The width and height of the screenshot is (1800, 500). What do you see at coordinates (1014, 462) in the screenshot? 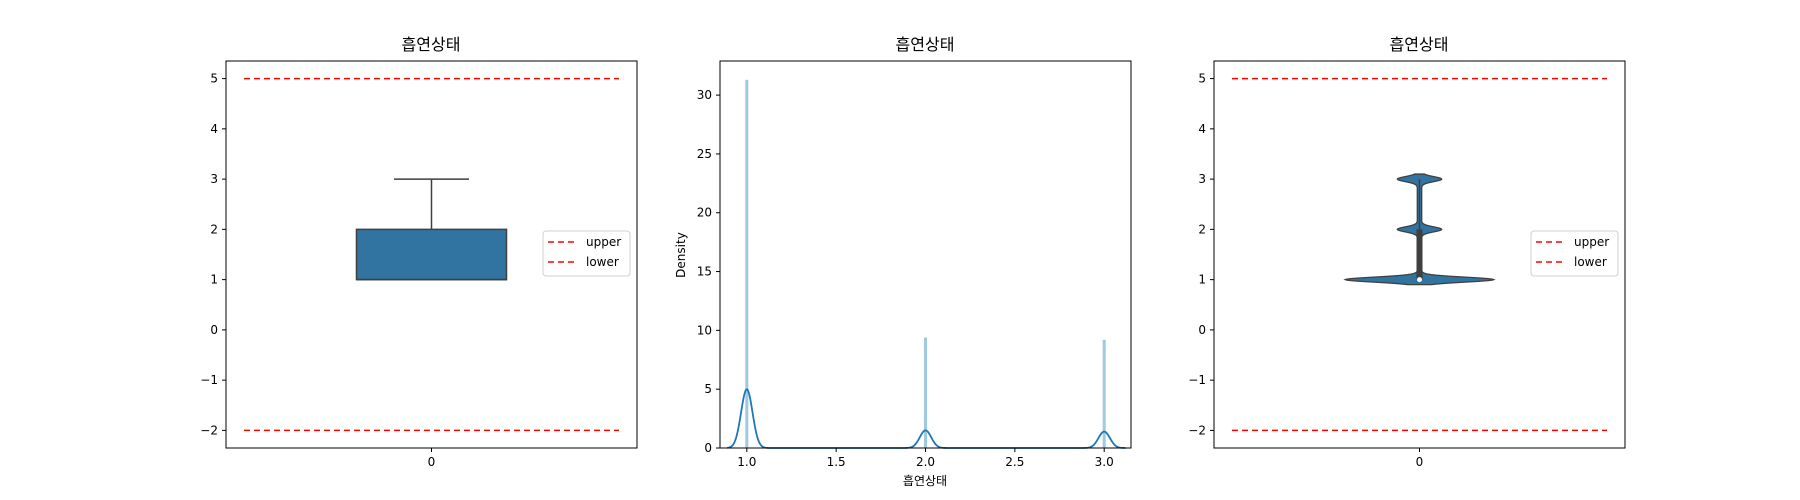
I see `x-tick-label: 2.5` at bounding box center [1014, 462].